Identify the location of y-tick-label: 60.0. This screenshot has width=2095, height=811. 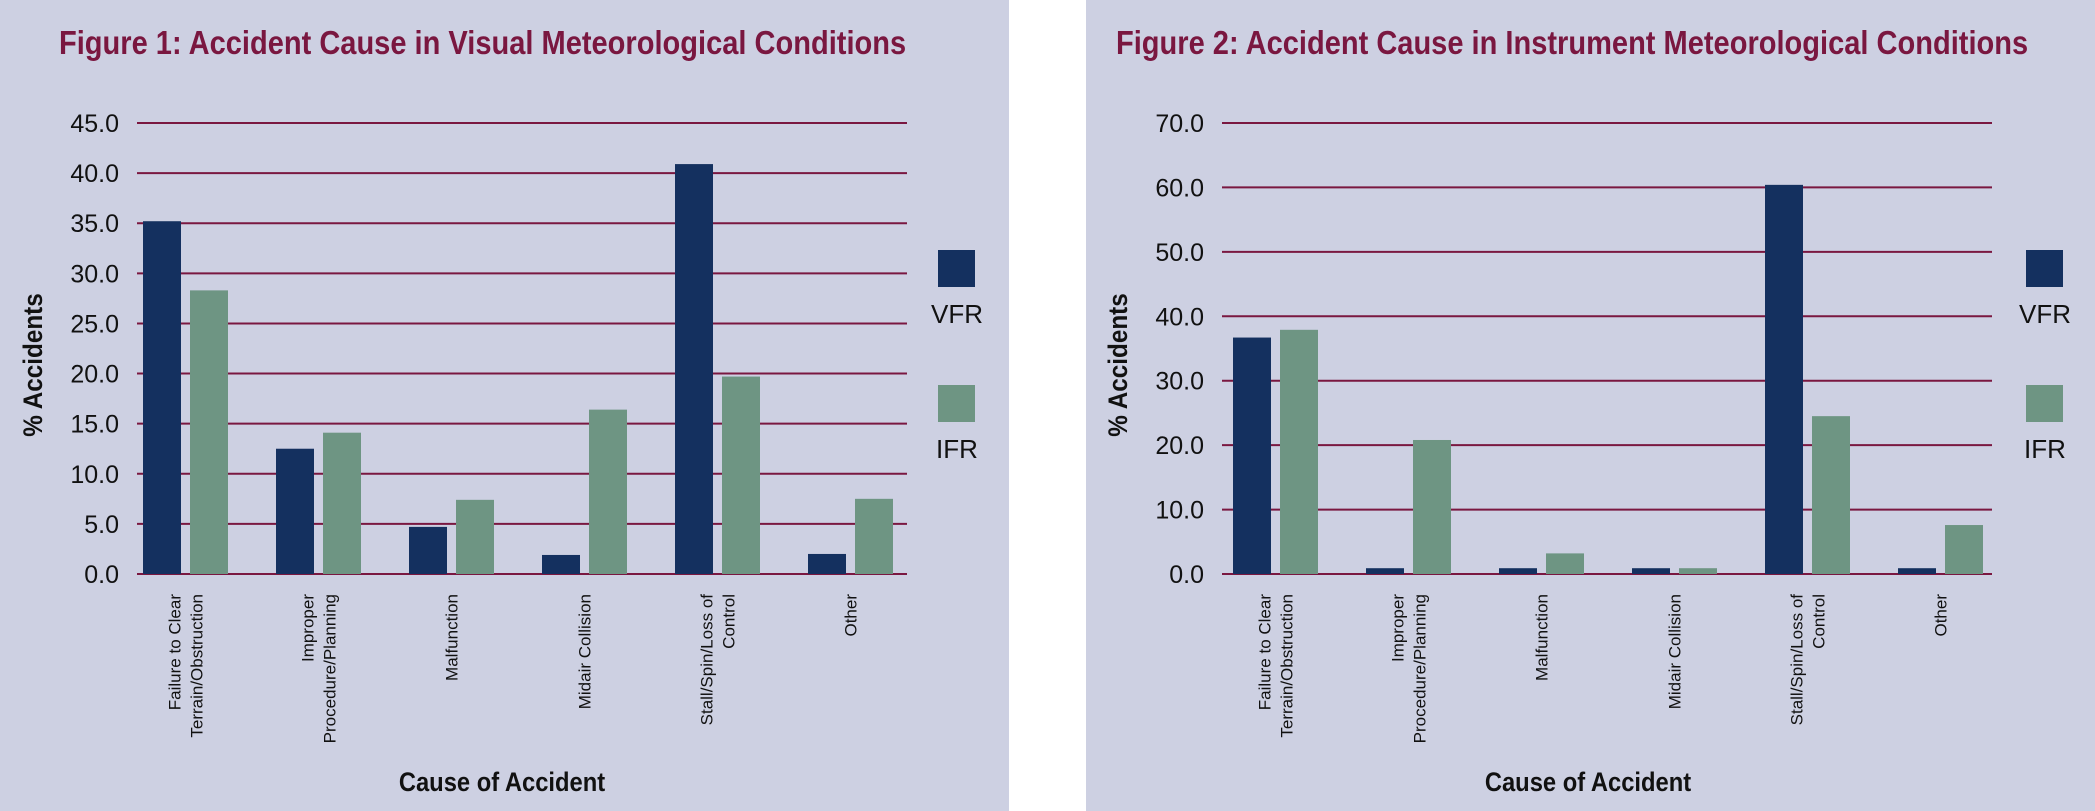
(1179, 188).